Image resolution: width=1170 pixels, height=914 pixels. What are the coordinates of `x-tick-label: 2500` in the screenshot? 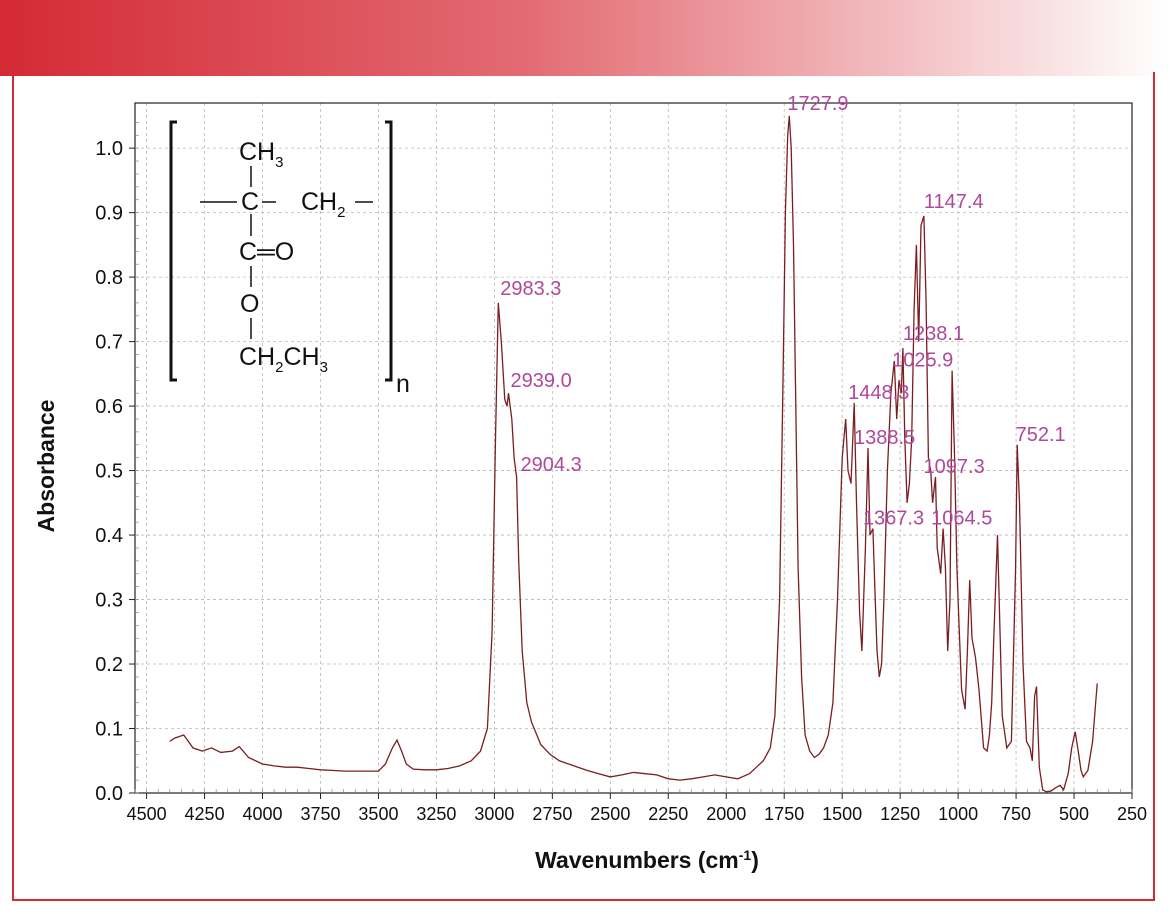 It's located at (610, 814).